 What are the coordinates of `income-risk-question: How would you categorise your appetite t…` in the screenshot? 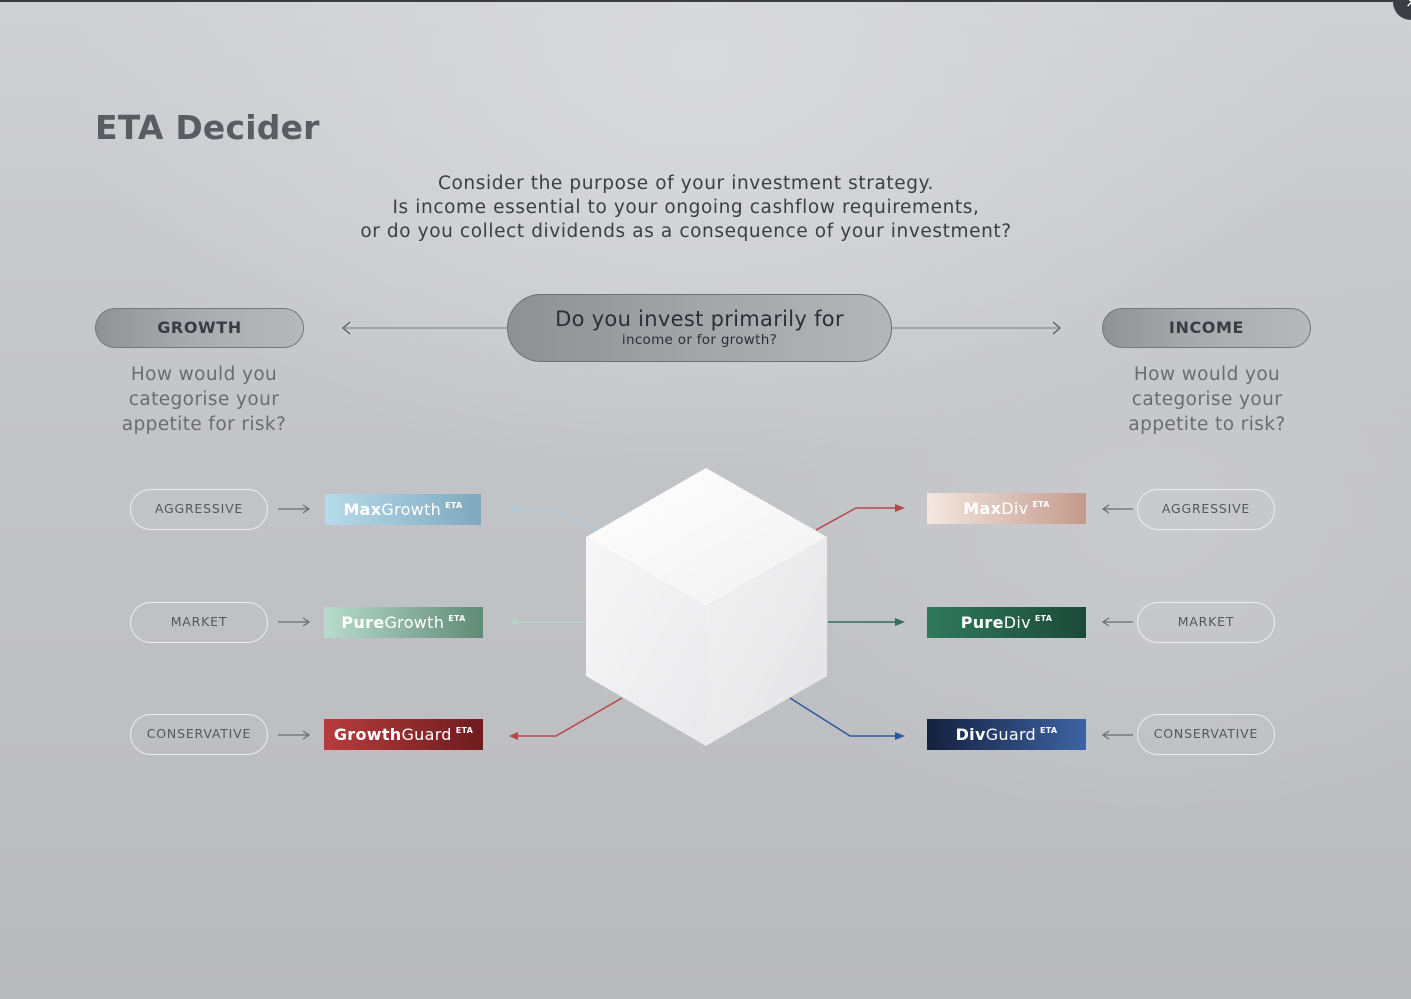 It's located at (1207, 399).